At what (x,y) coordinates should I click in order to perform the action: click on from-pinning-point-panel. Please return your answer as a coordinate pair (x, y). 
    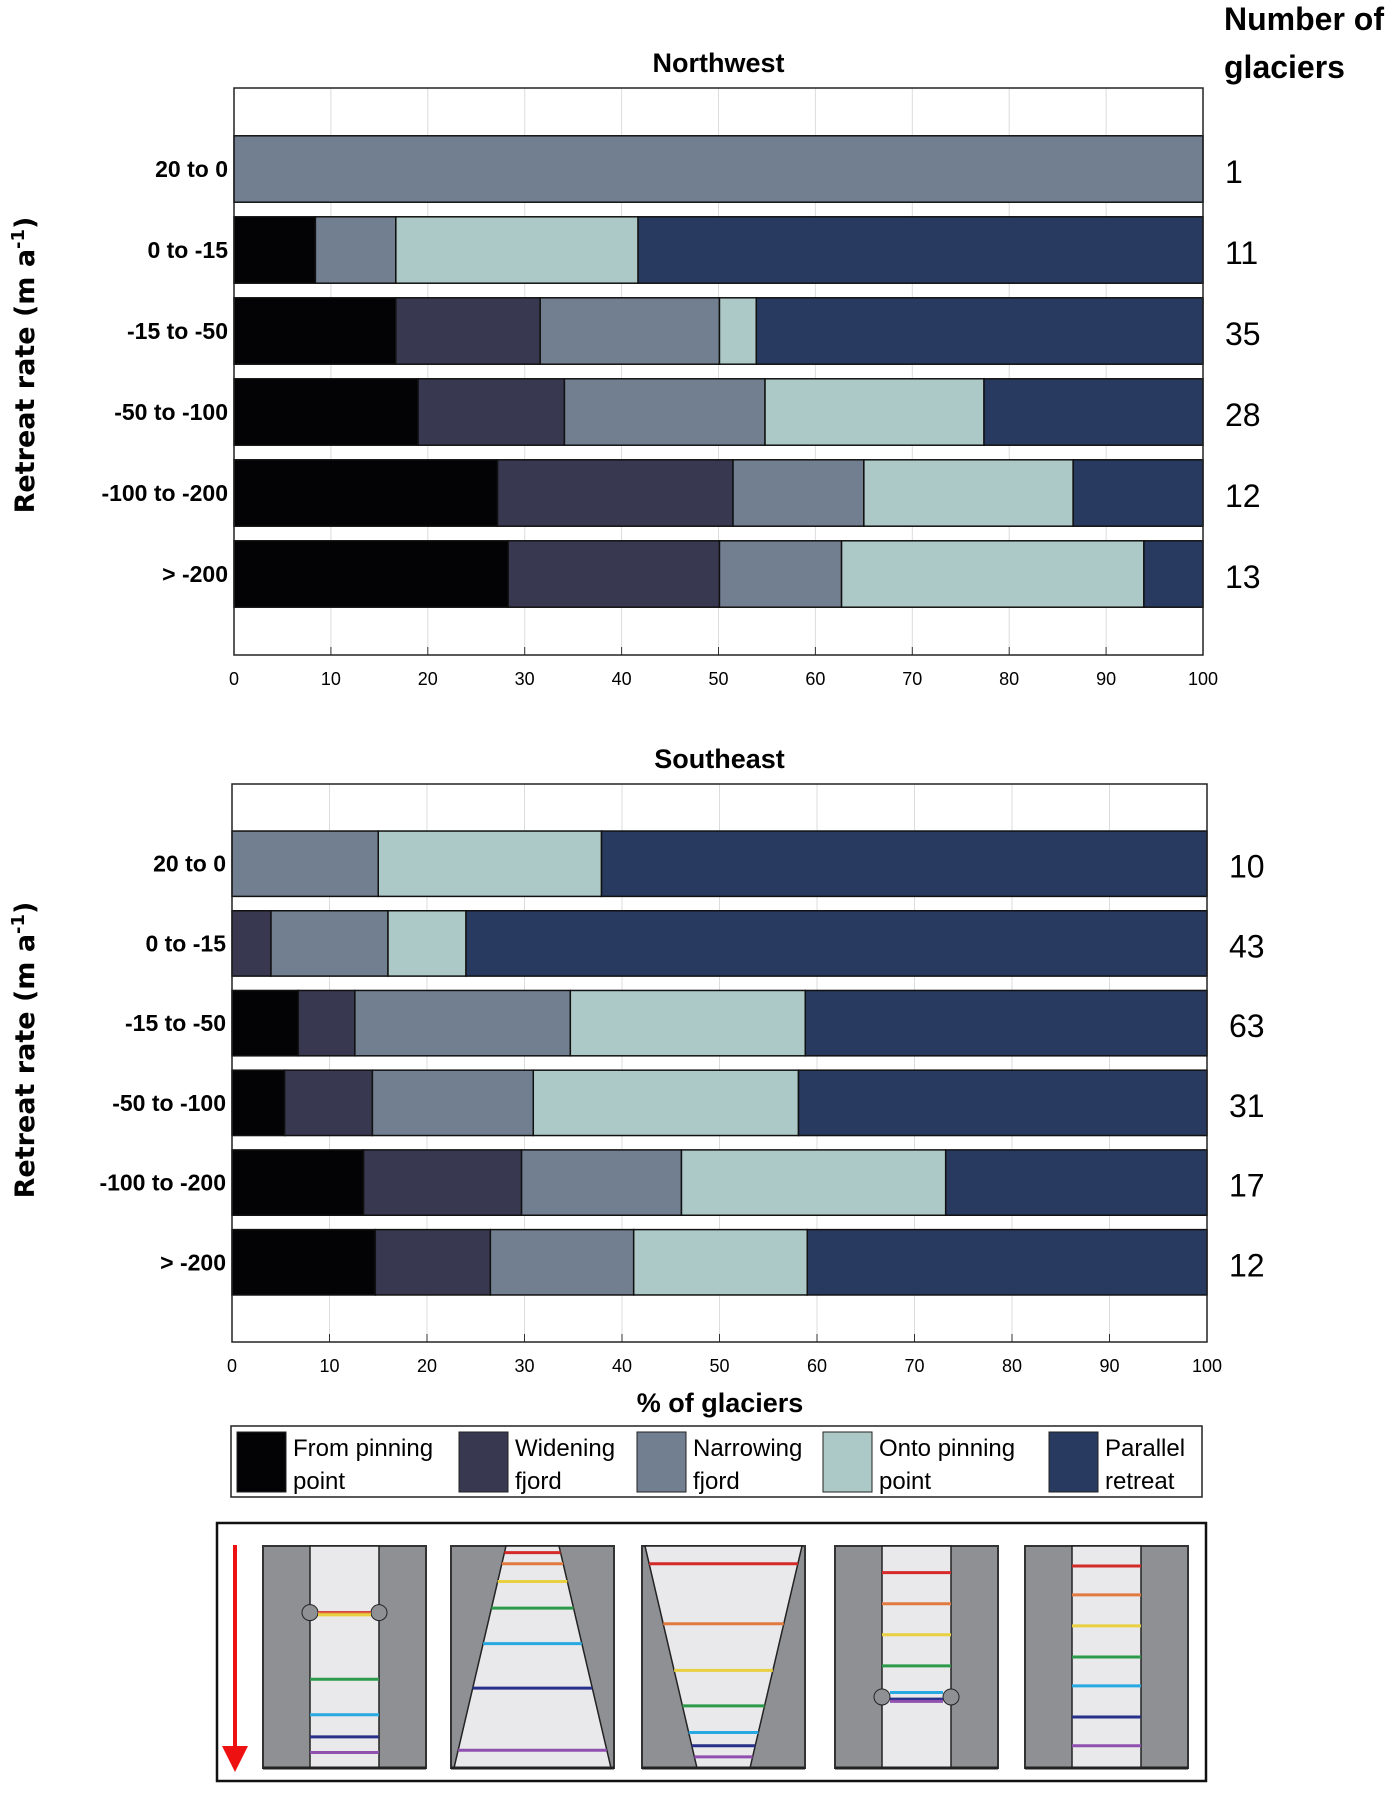
    Looking at the image, I should click on (344, 1657).